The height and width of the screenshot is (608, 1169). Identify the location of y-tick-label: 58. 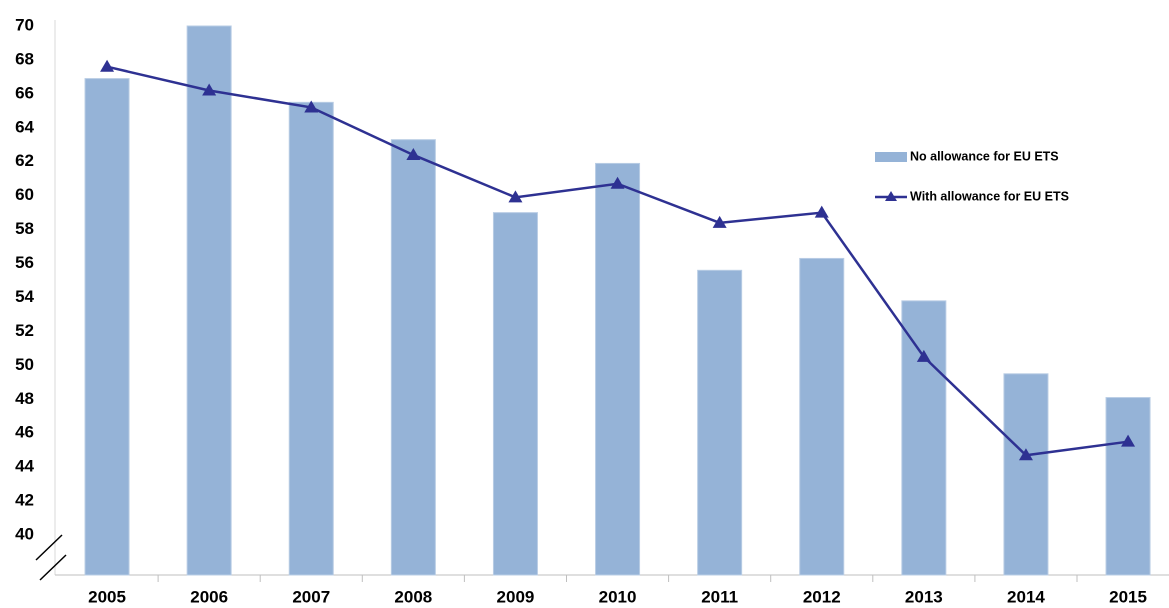
(24, 228).